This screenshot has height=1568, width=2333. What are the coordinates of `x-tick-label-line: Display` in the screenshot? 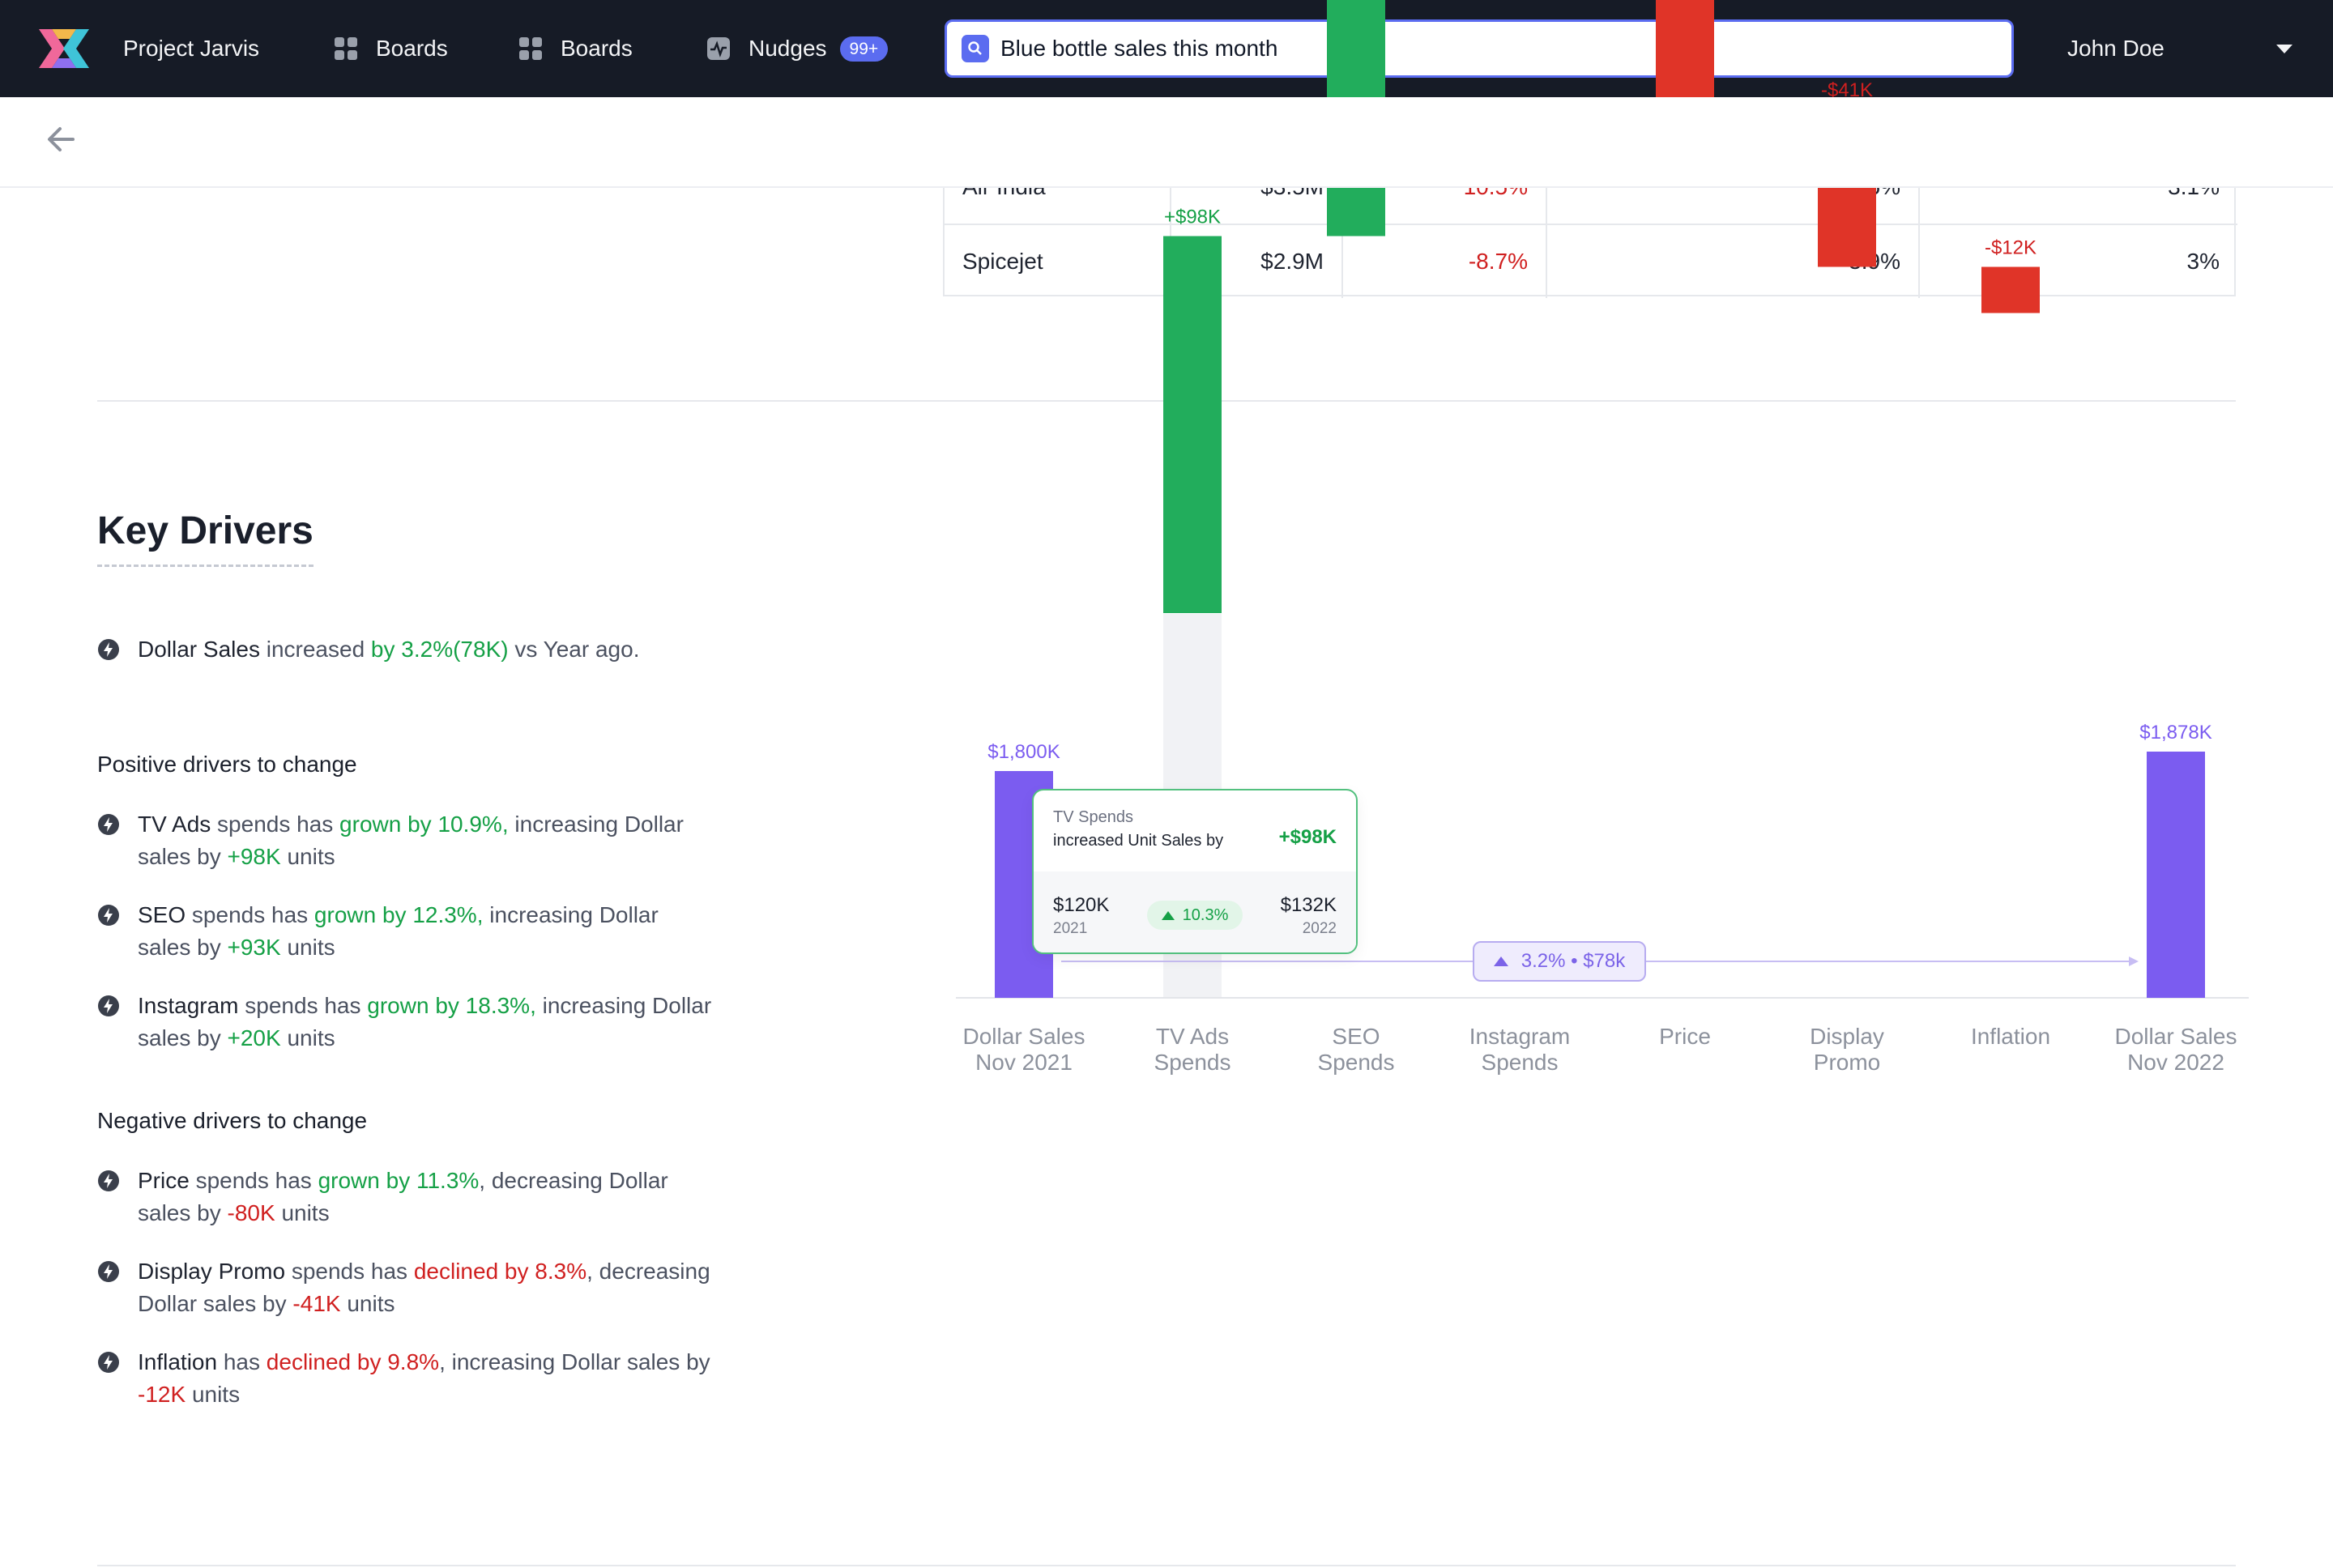 It's located at (1847, 1036).